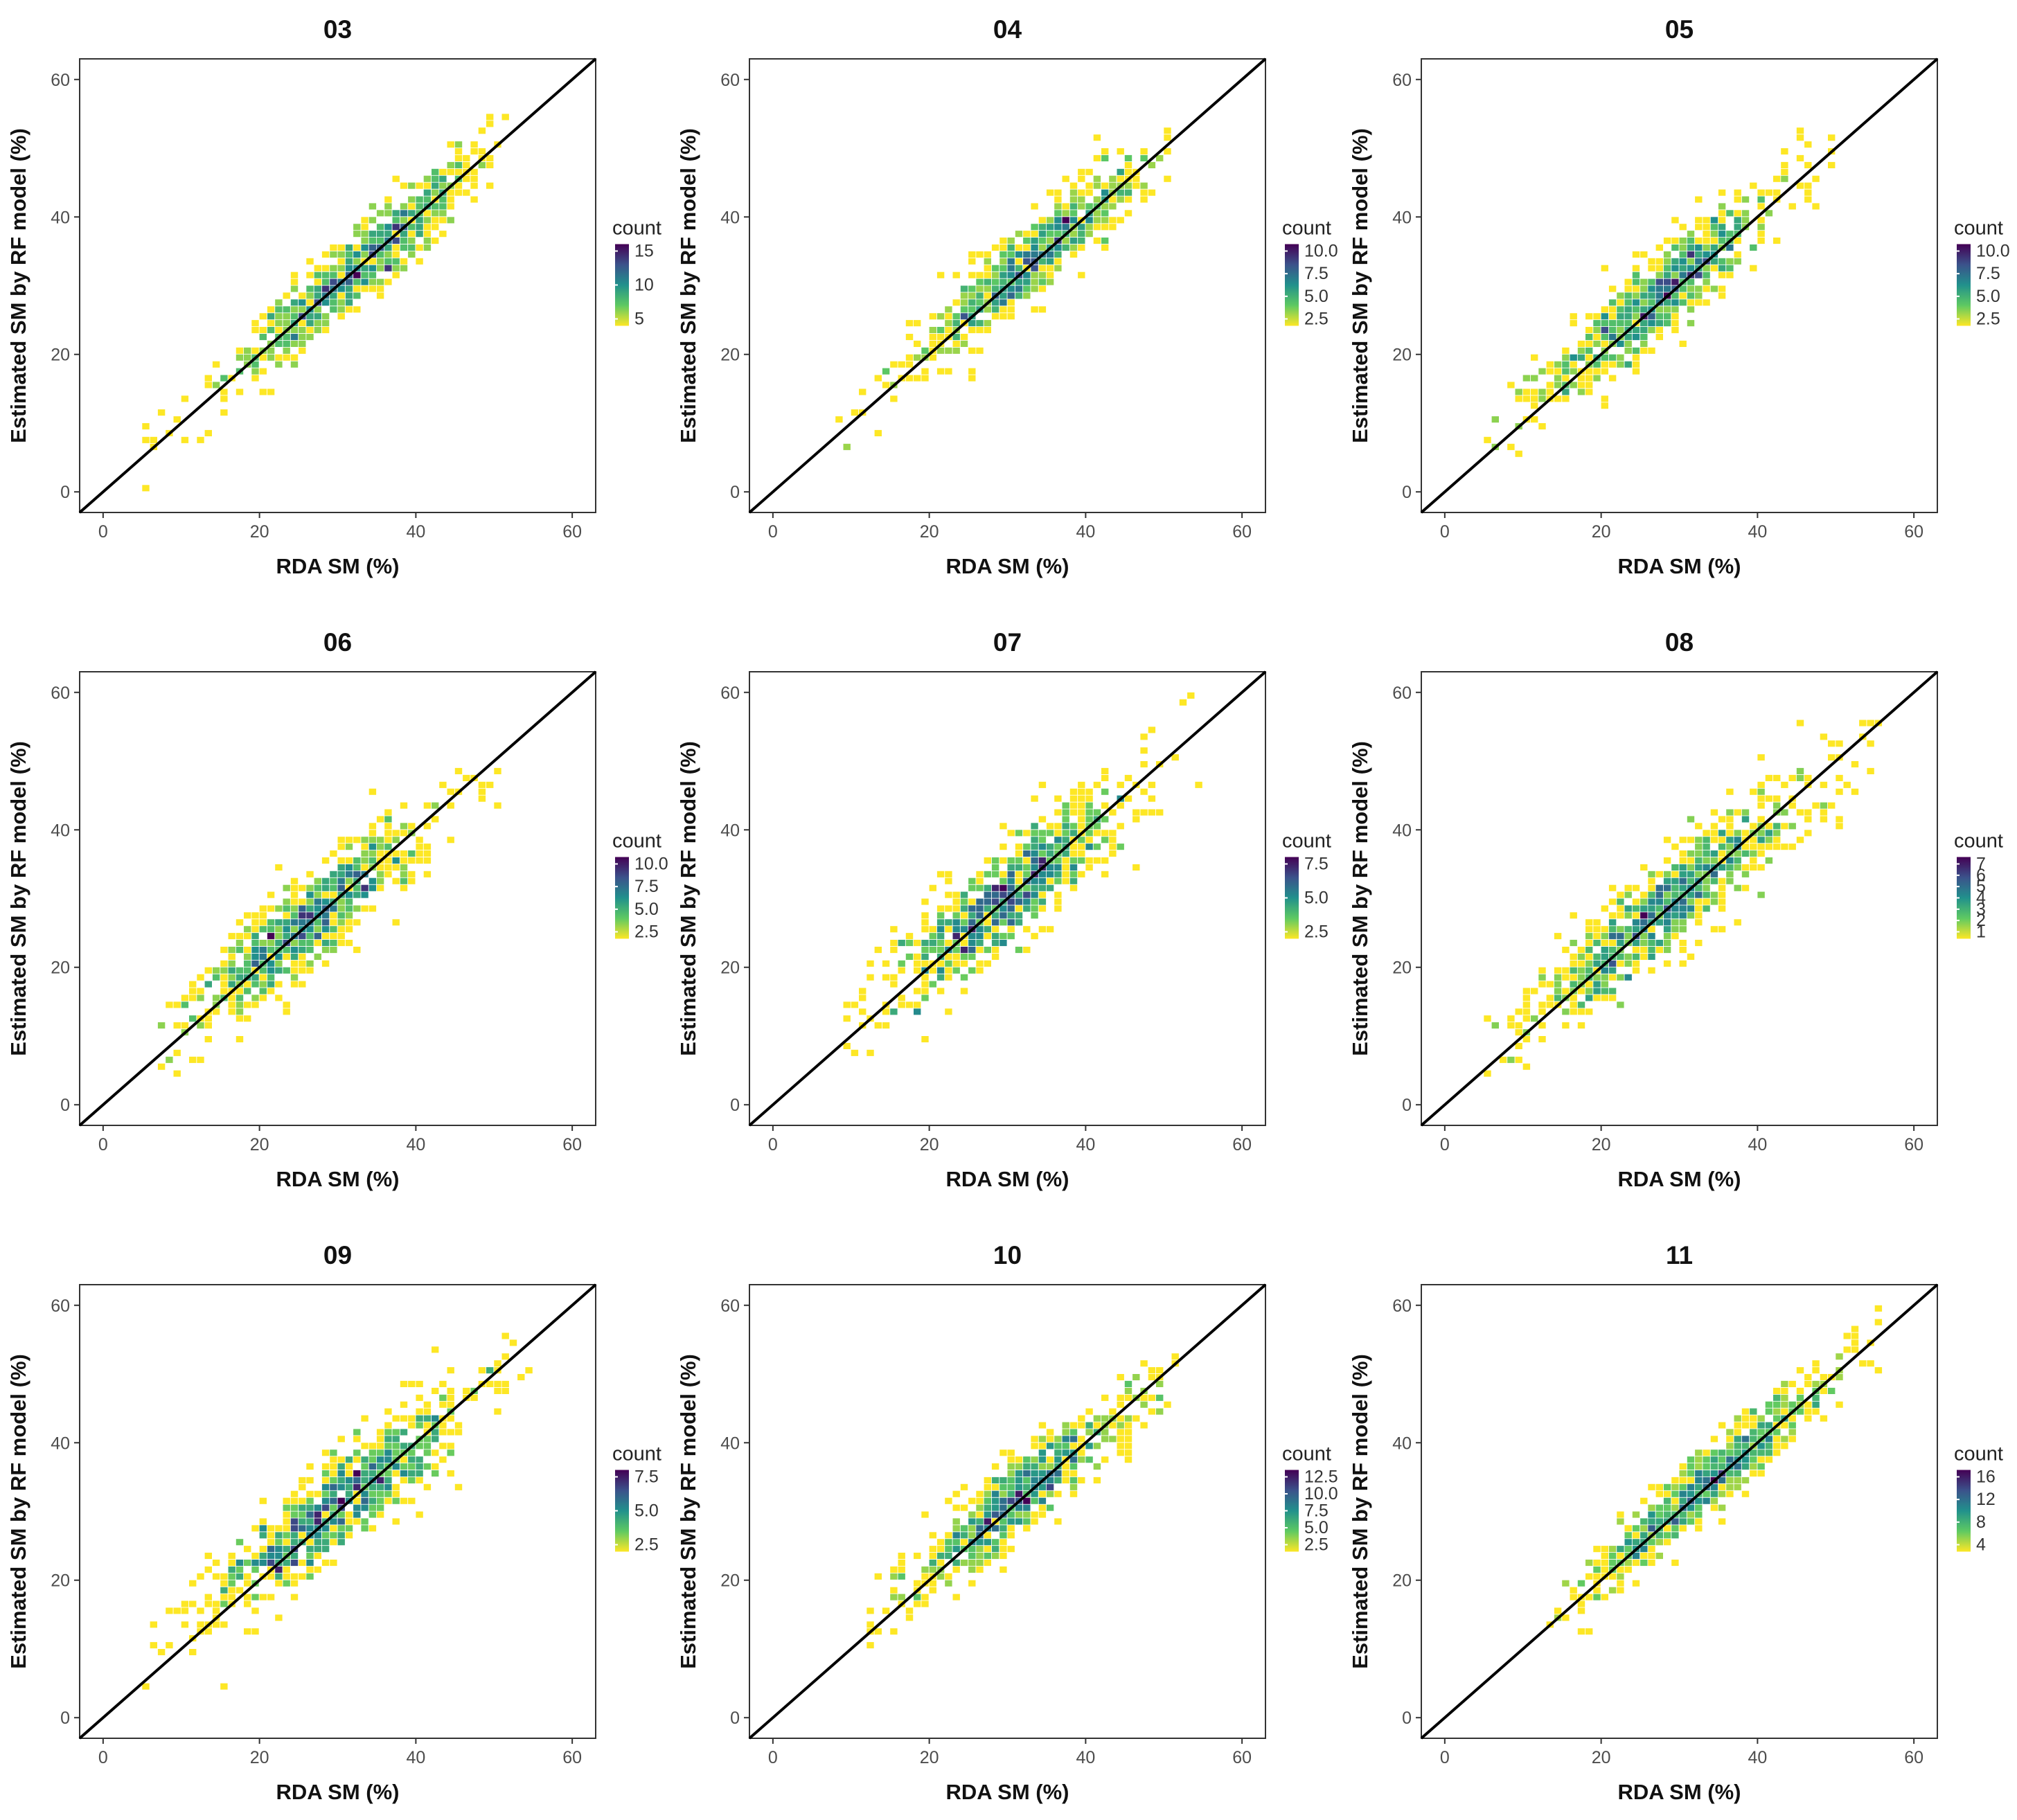 The height and width of the screenshot is (1820, 2017). What do you see at coordinates (1007, 29) in the screenshot?
I see `panel-title: 04` at bounding box center [1007, 29].